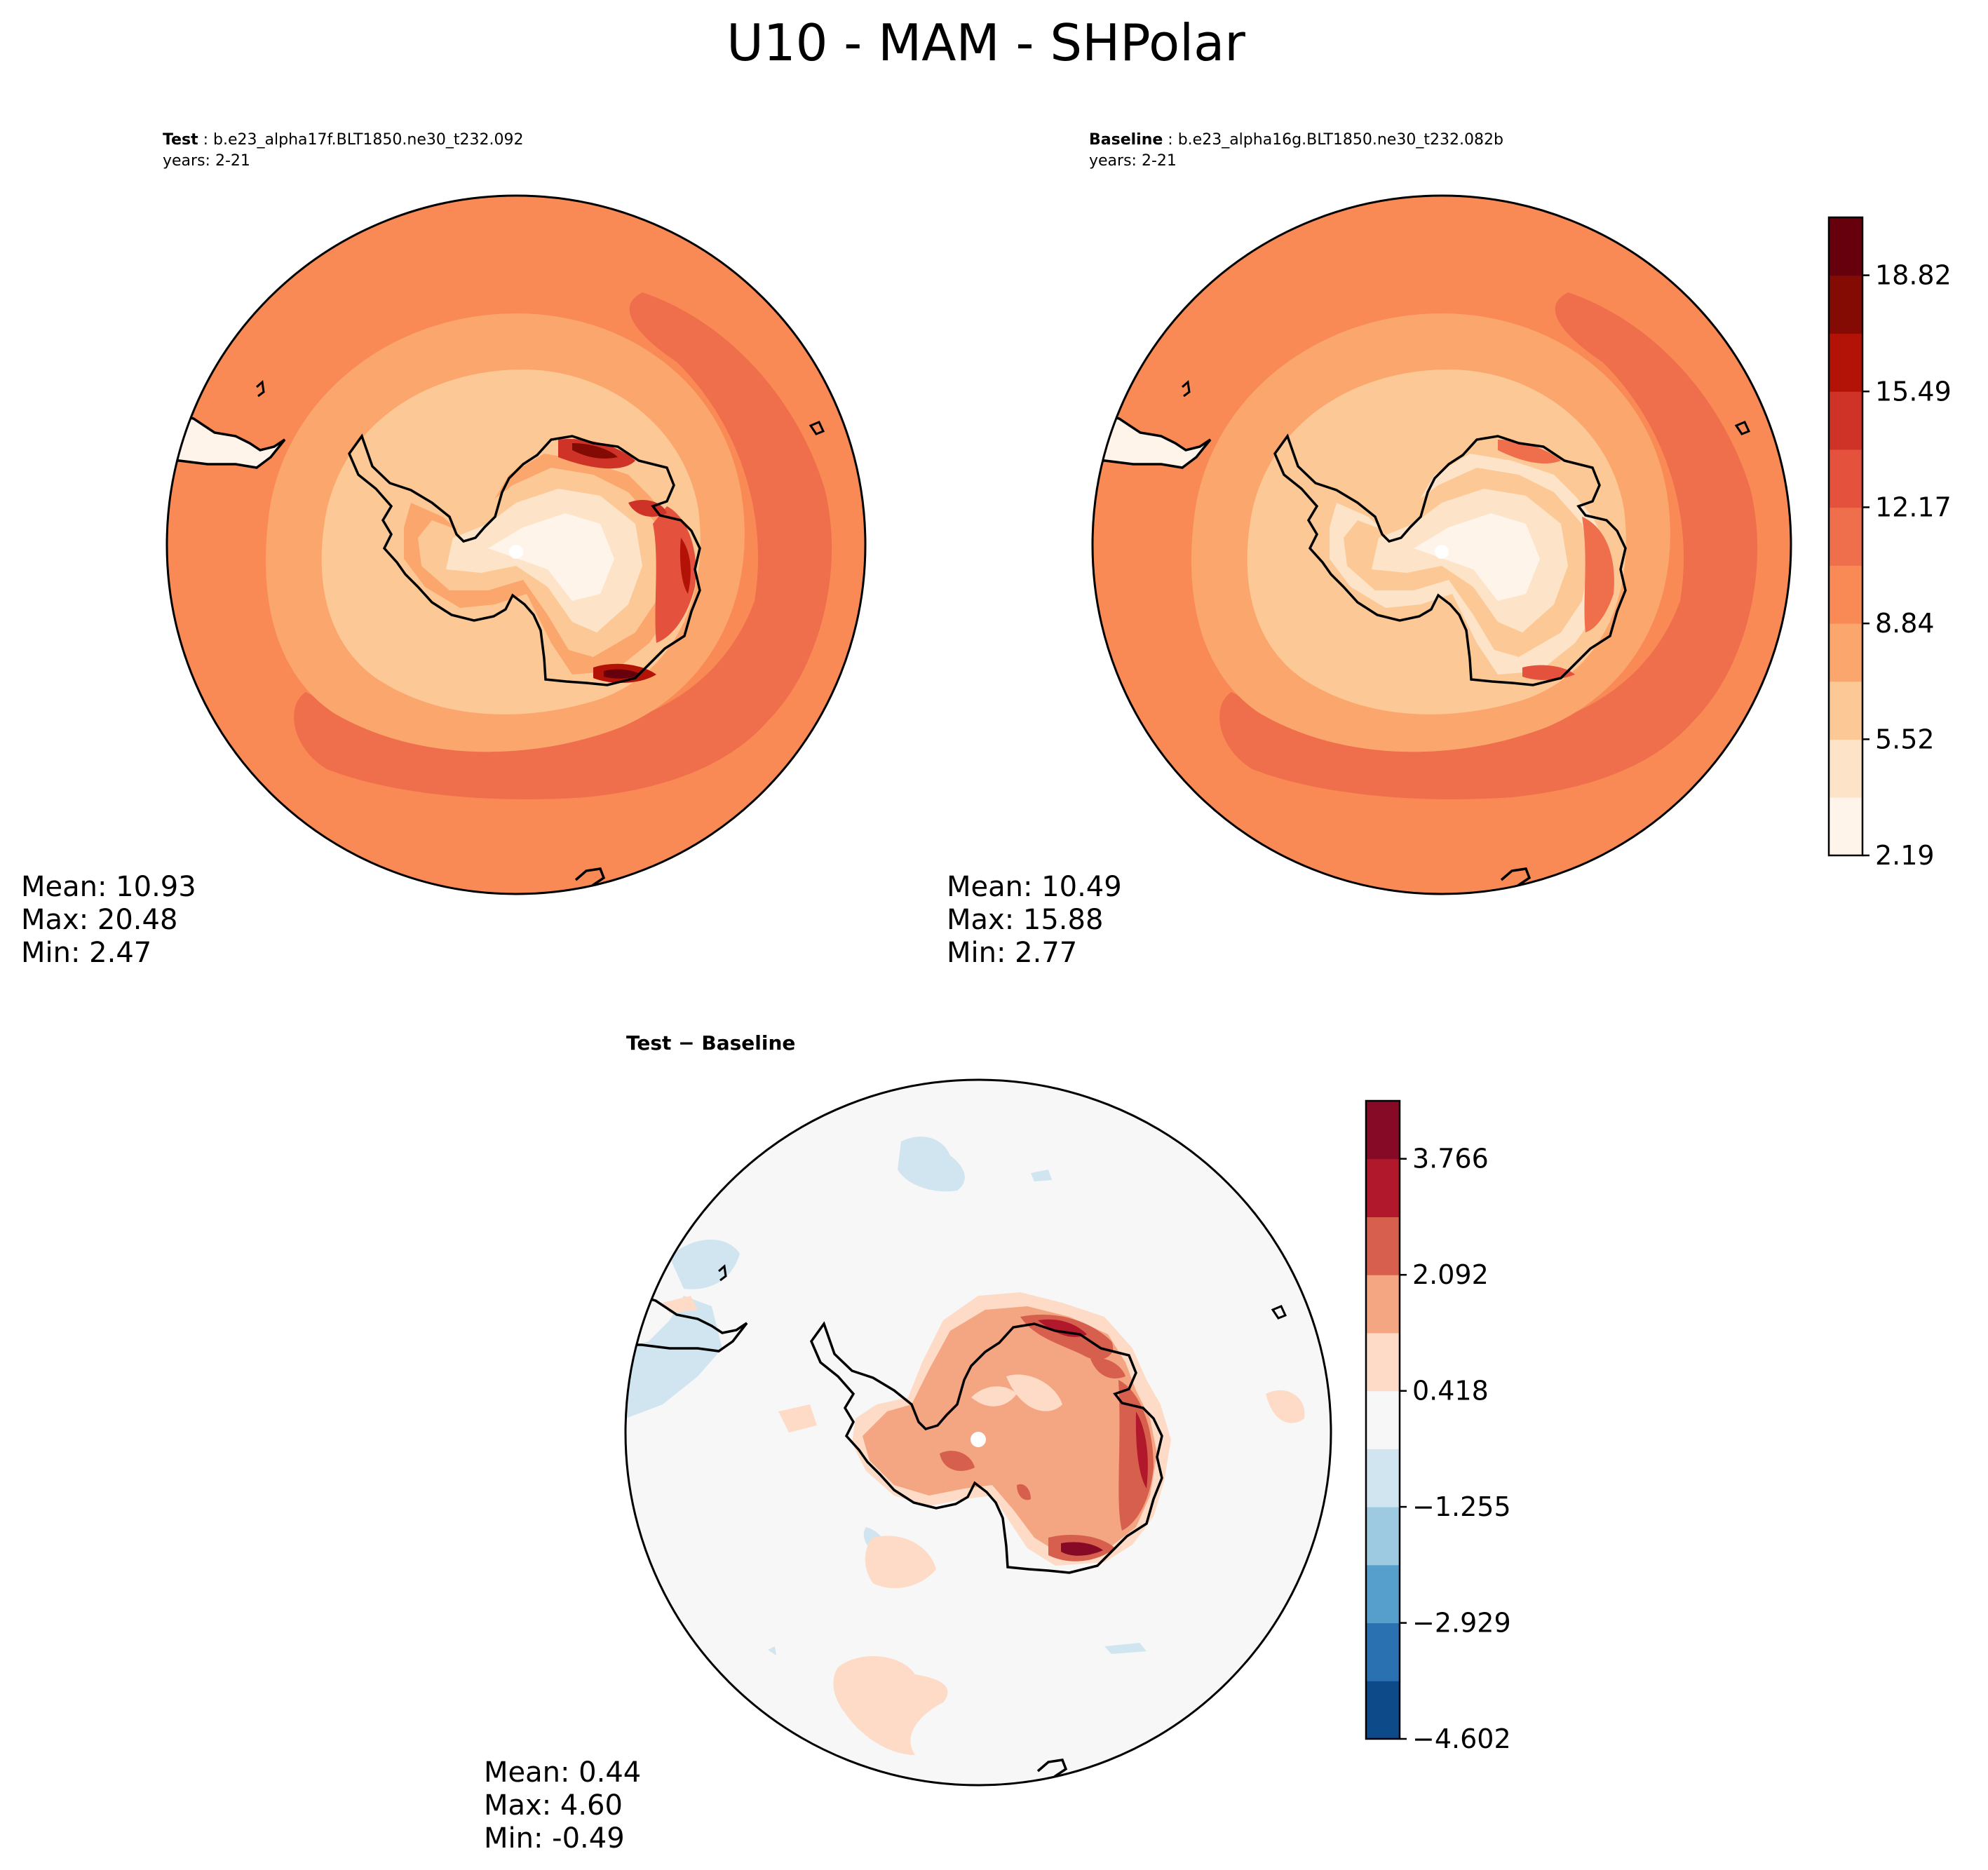  I want to click on test-min: Min: 2.47, so click(86, 953).